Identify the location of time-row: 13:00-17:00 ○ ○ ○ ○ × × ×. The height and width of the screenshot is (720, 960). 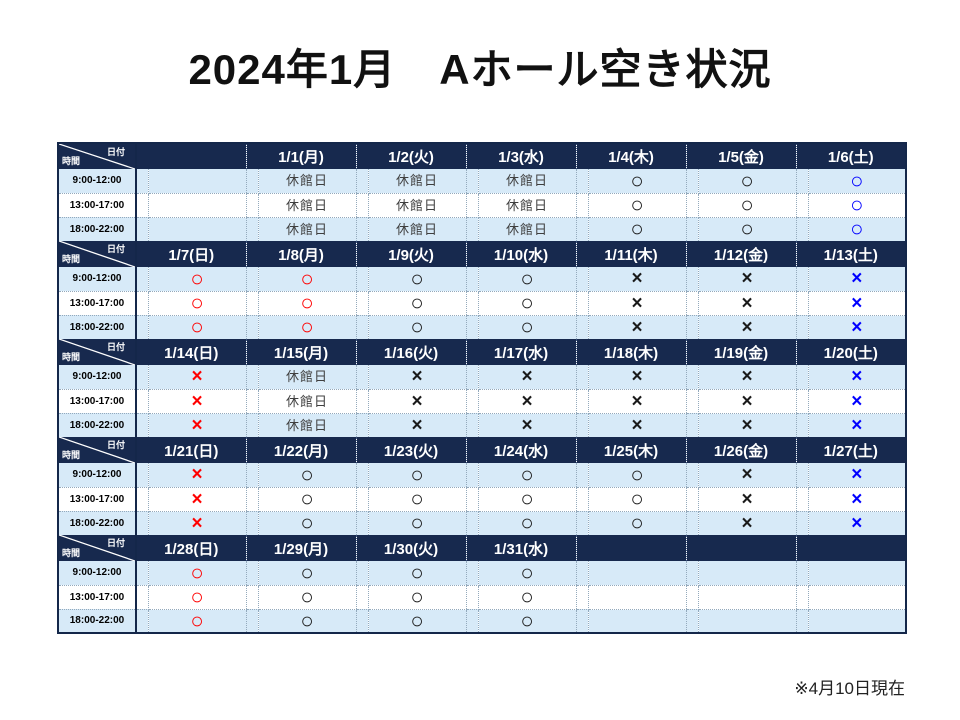
(482, 303).